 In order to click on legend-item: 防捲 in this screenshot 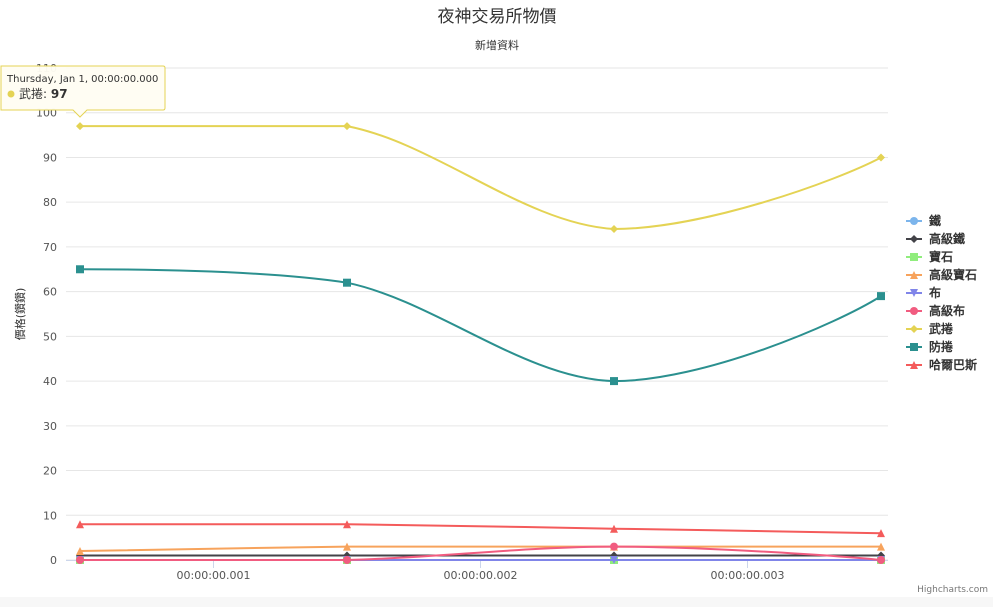, I will do `click(930, 346)`.